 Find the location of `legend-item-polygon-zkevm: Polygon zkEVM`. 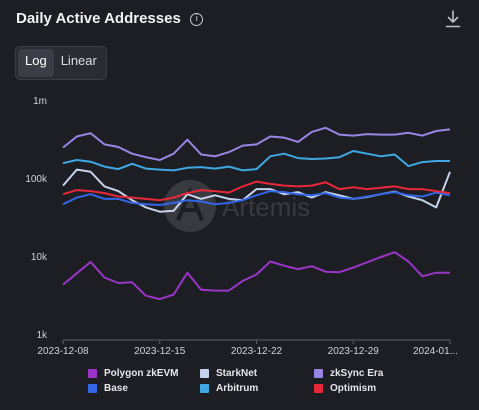

legend-item-polygon-zkevm: Polygon zkEVM is located at coordinates (142, 373).